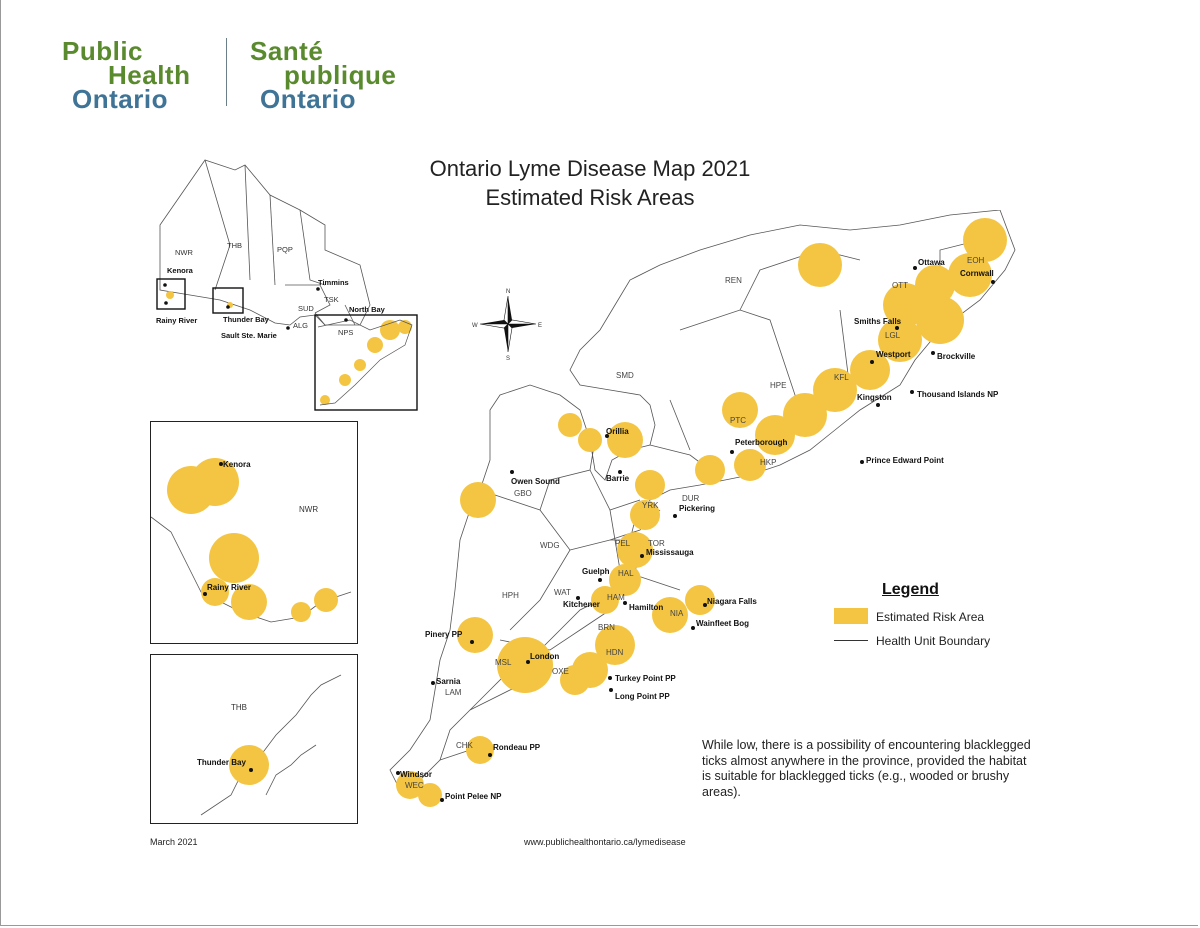  I want to click on overview-label-nps: NPS, so click(345, 332).